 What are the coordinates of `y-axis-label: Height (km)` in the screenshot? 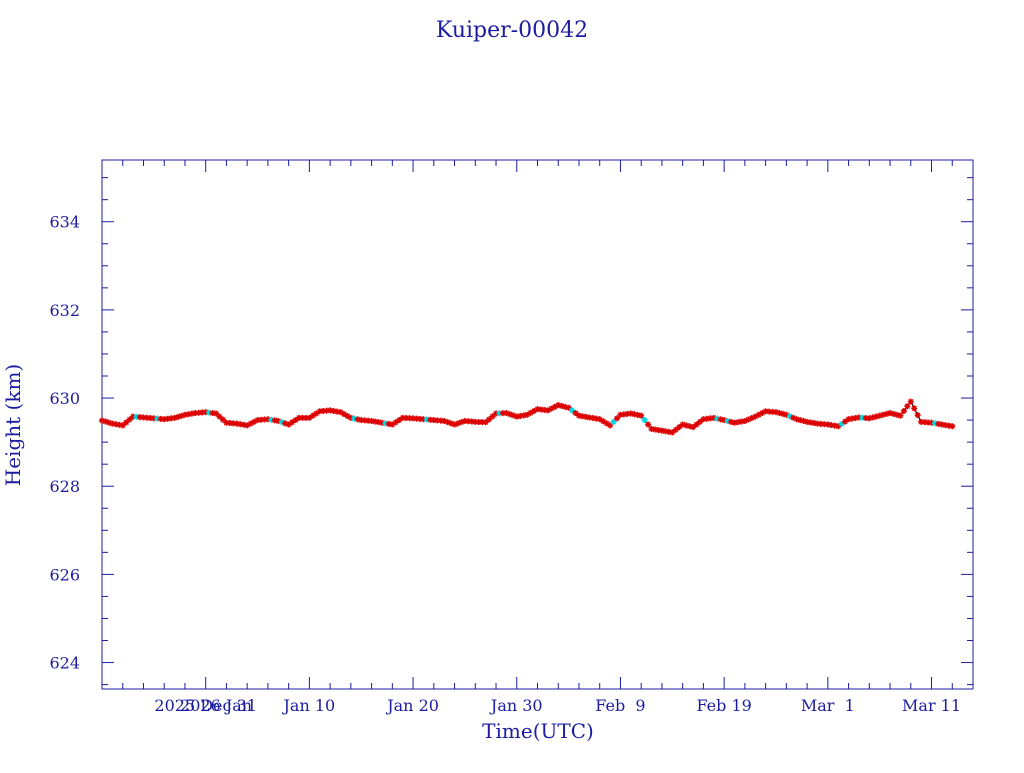 It's located at (13, 425).